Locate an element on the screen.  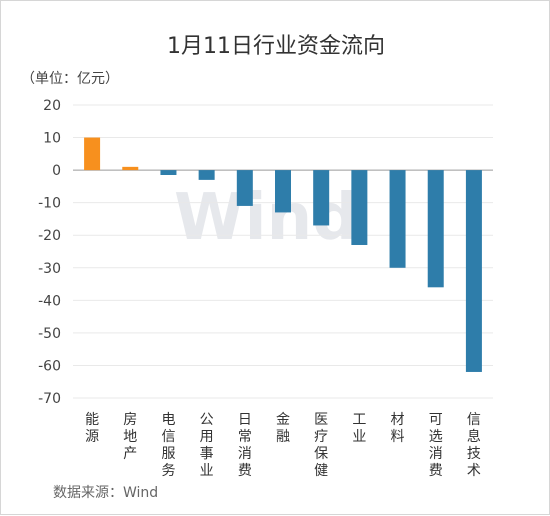
y-tick-label: -20 is located at coordinates (49, 236).